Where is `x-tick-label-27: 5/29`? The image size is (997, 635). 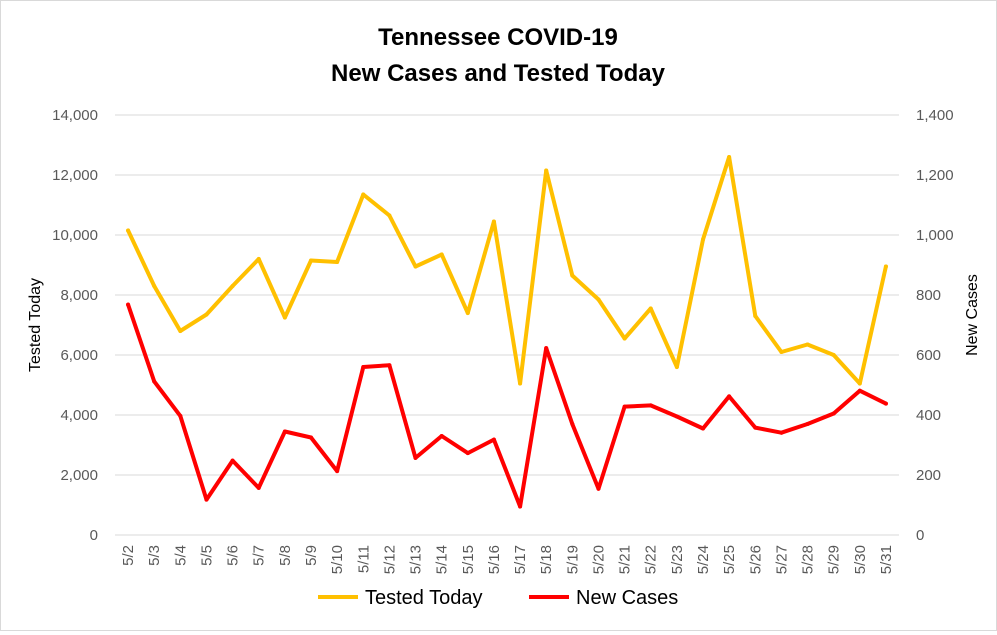
x-tick-label-27: 5/29 is located at coordinates (834, 559).